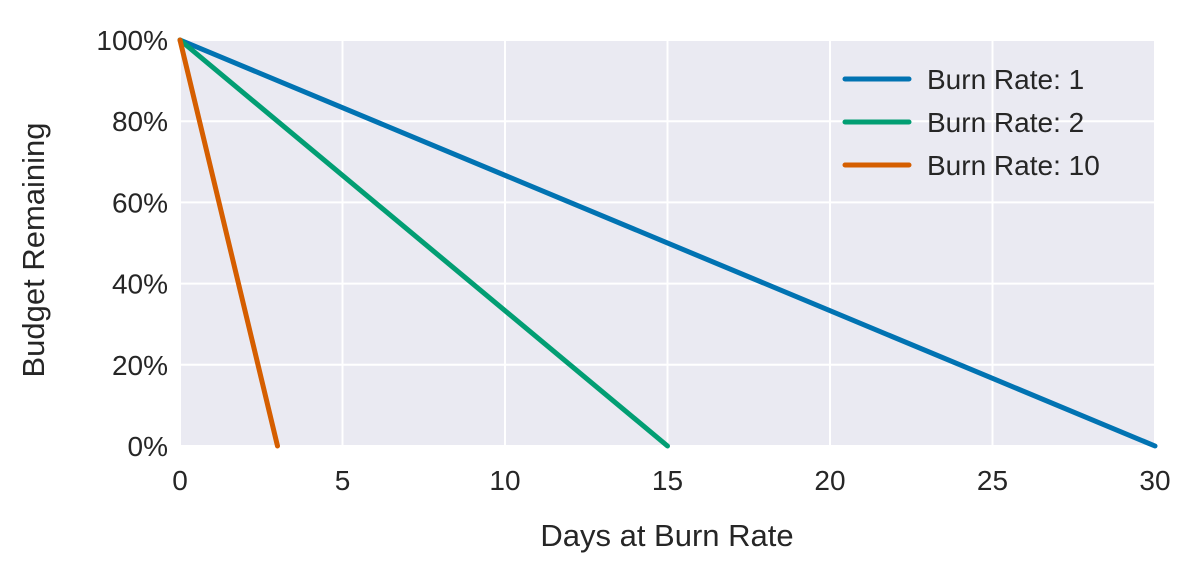  I want to click on y-tick-label: 80%, so click(140, 121).